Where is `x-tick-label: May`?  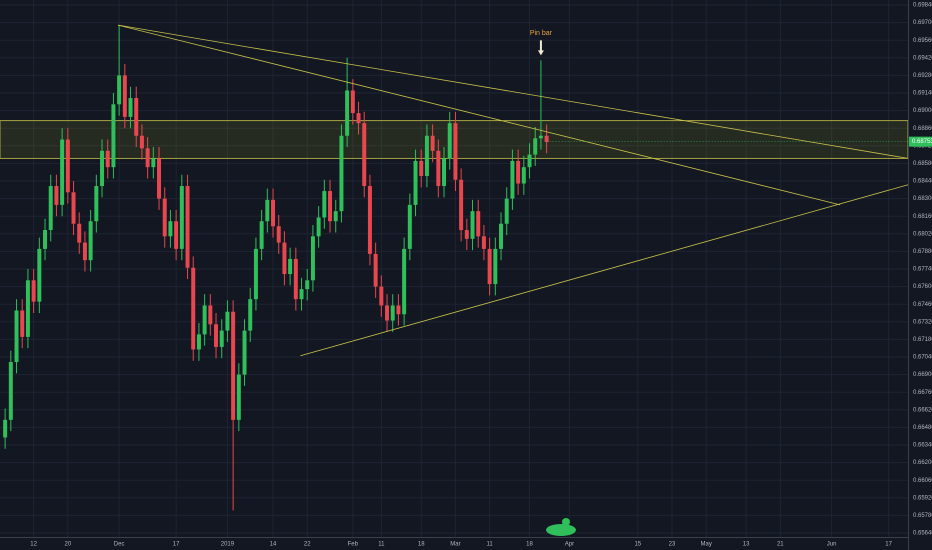 x-tick-label: May is located at coordinates (706, 545).